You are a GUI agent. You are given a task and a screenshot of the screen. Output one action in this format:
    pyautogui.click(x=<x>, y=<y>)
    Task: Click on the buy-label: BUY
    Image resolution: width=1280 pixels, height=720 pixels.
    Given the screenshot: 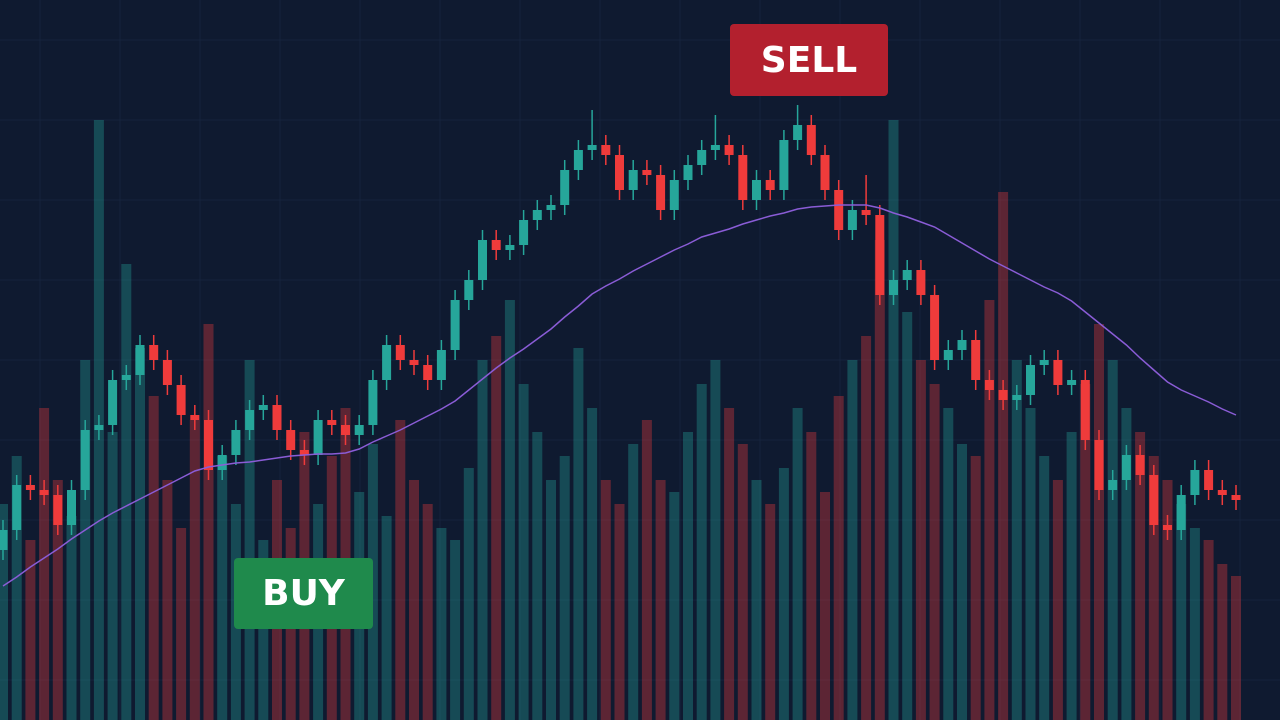 What is the action you would take?
    pyautogui.click(x=303, y=593)
    